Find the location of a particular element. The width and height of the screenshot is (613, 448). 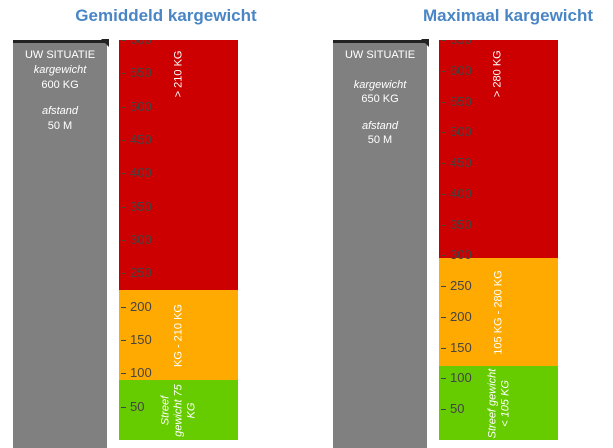

zone: Streef gewicht < 105 KG is located at coordinates (498, 403).